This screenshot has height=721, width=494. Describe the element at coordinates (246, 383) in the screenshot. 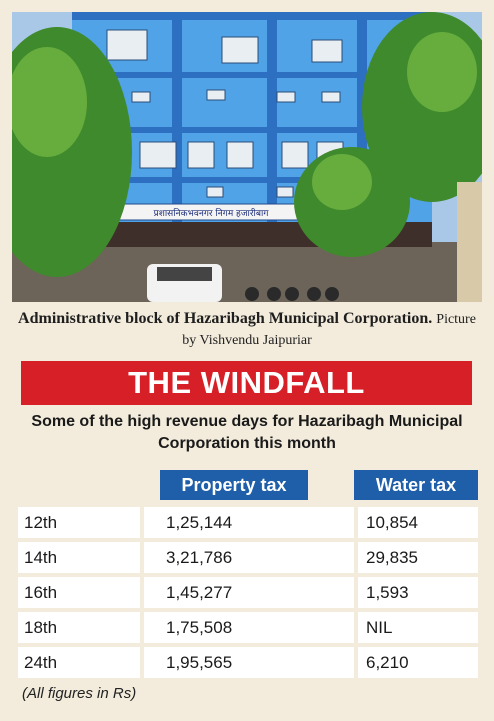

I see `banner-title: THE WINDFALL` at that location.